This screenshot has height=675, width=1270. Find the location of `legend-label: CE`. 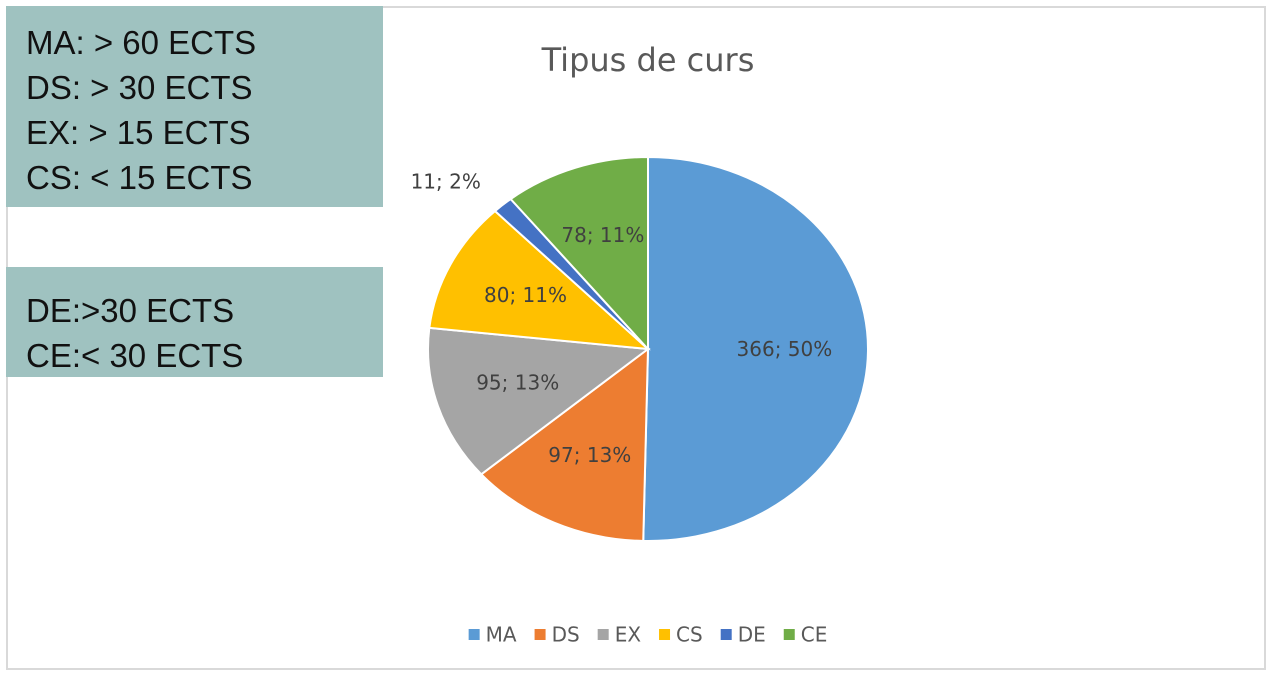

legend-label: CE is located at coordinates (814, 635).